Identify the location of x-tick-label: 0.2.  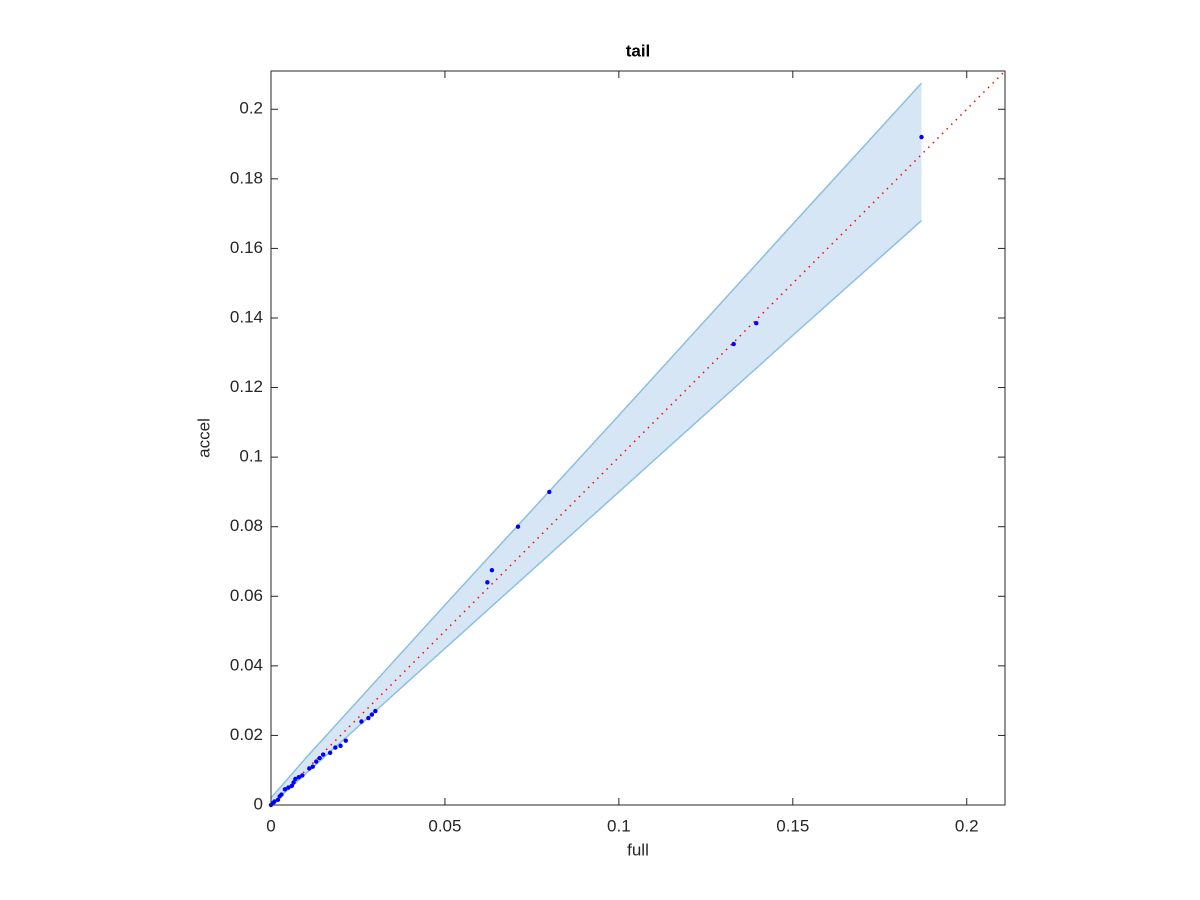
(967, 825).